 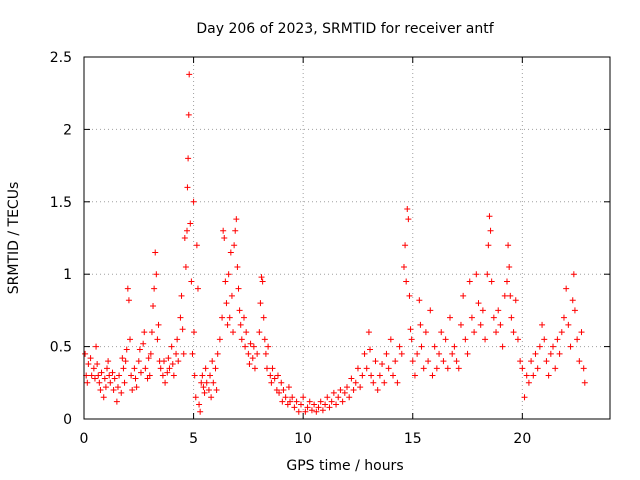 What do you see at coordinates (344, 466) in the screenshot?
I see `x-axis-label: GPS time / hours` at bounding box center [344, 466].